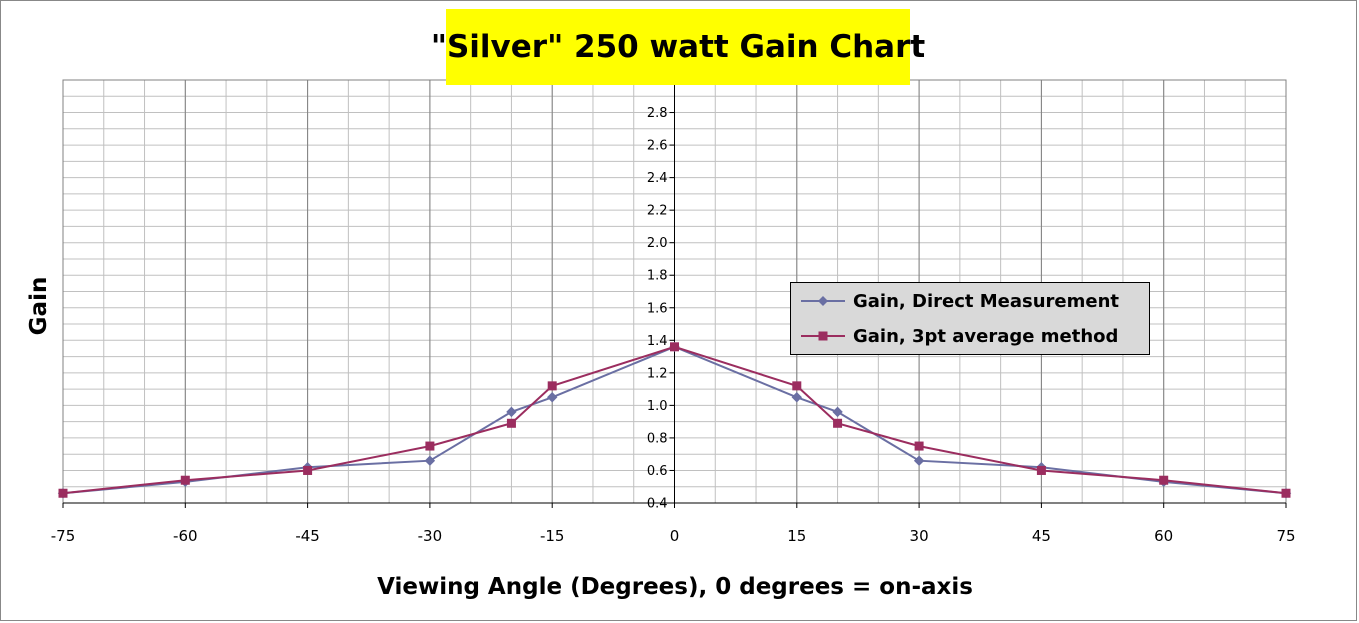  What do you see at coordinates (657, 341) in the screenshot?
I see `y-tick-label: 1.4` at bounding box center [657, 341].